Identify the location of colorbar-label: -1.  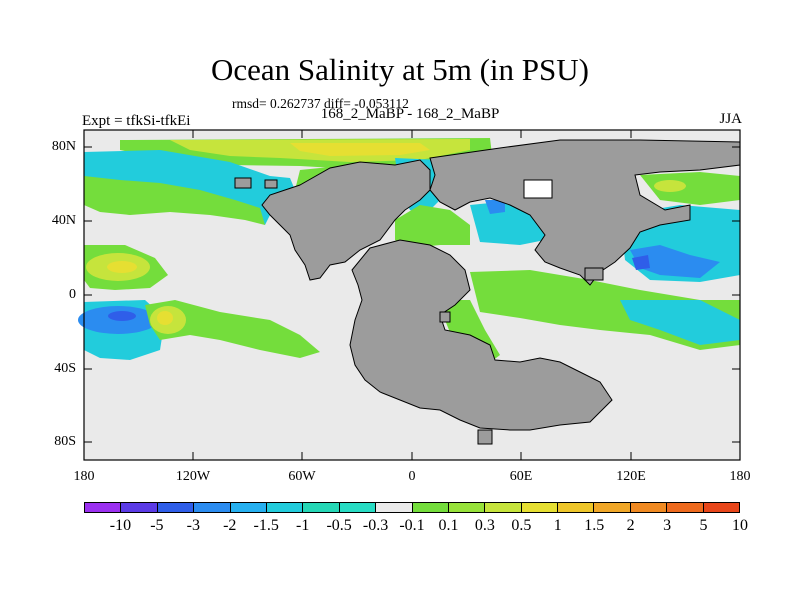
(302, 525).